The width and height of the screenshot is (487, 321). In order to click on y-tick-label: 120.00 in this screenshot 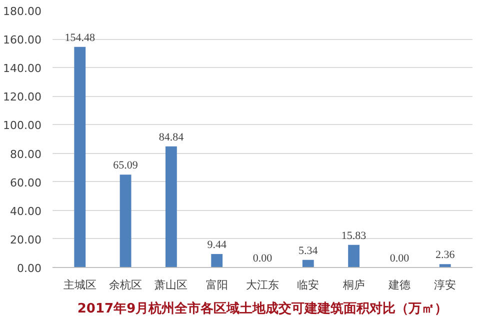, I will do `click(22, 97)`.